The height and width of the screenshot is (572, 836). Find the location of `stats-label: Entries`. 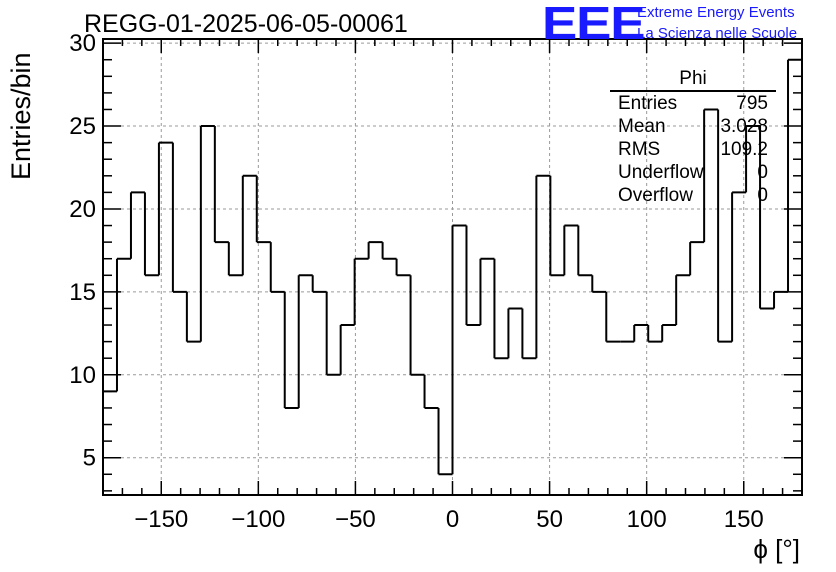

stats-label: Entries is located at coordinates (648, 103).